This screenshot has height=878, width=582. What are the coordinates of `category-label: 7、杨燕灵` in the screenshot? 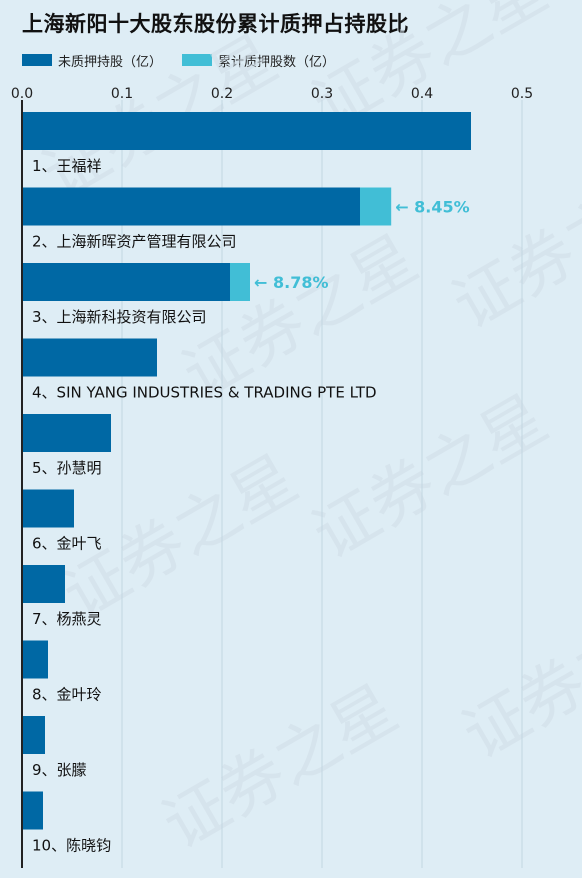 It's located at (67, 619).